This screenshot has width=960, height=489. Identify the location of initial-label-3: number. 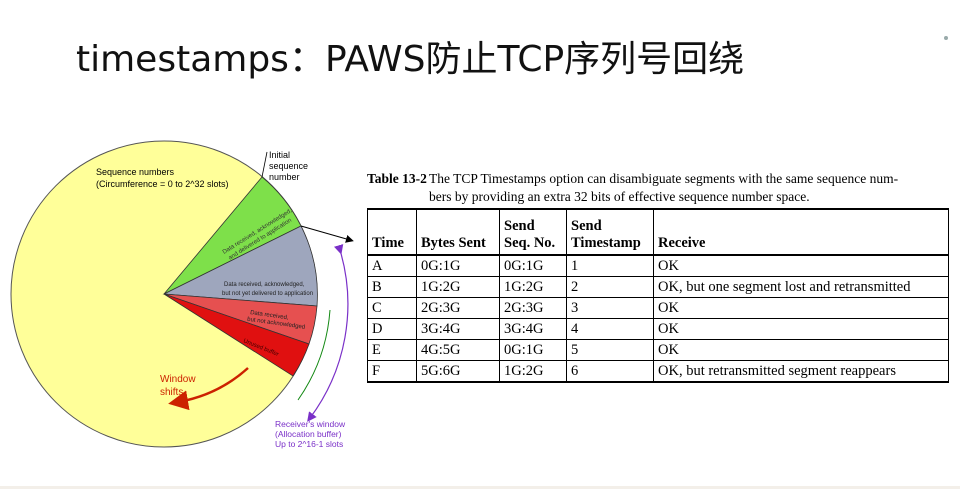
(284, 177).